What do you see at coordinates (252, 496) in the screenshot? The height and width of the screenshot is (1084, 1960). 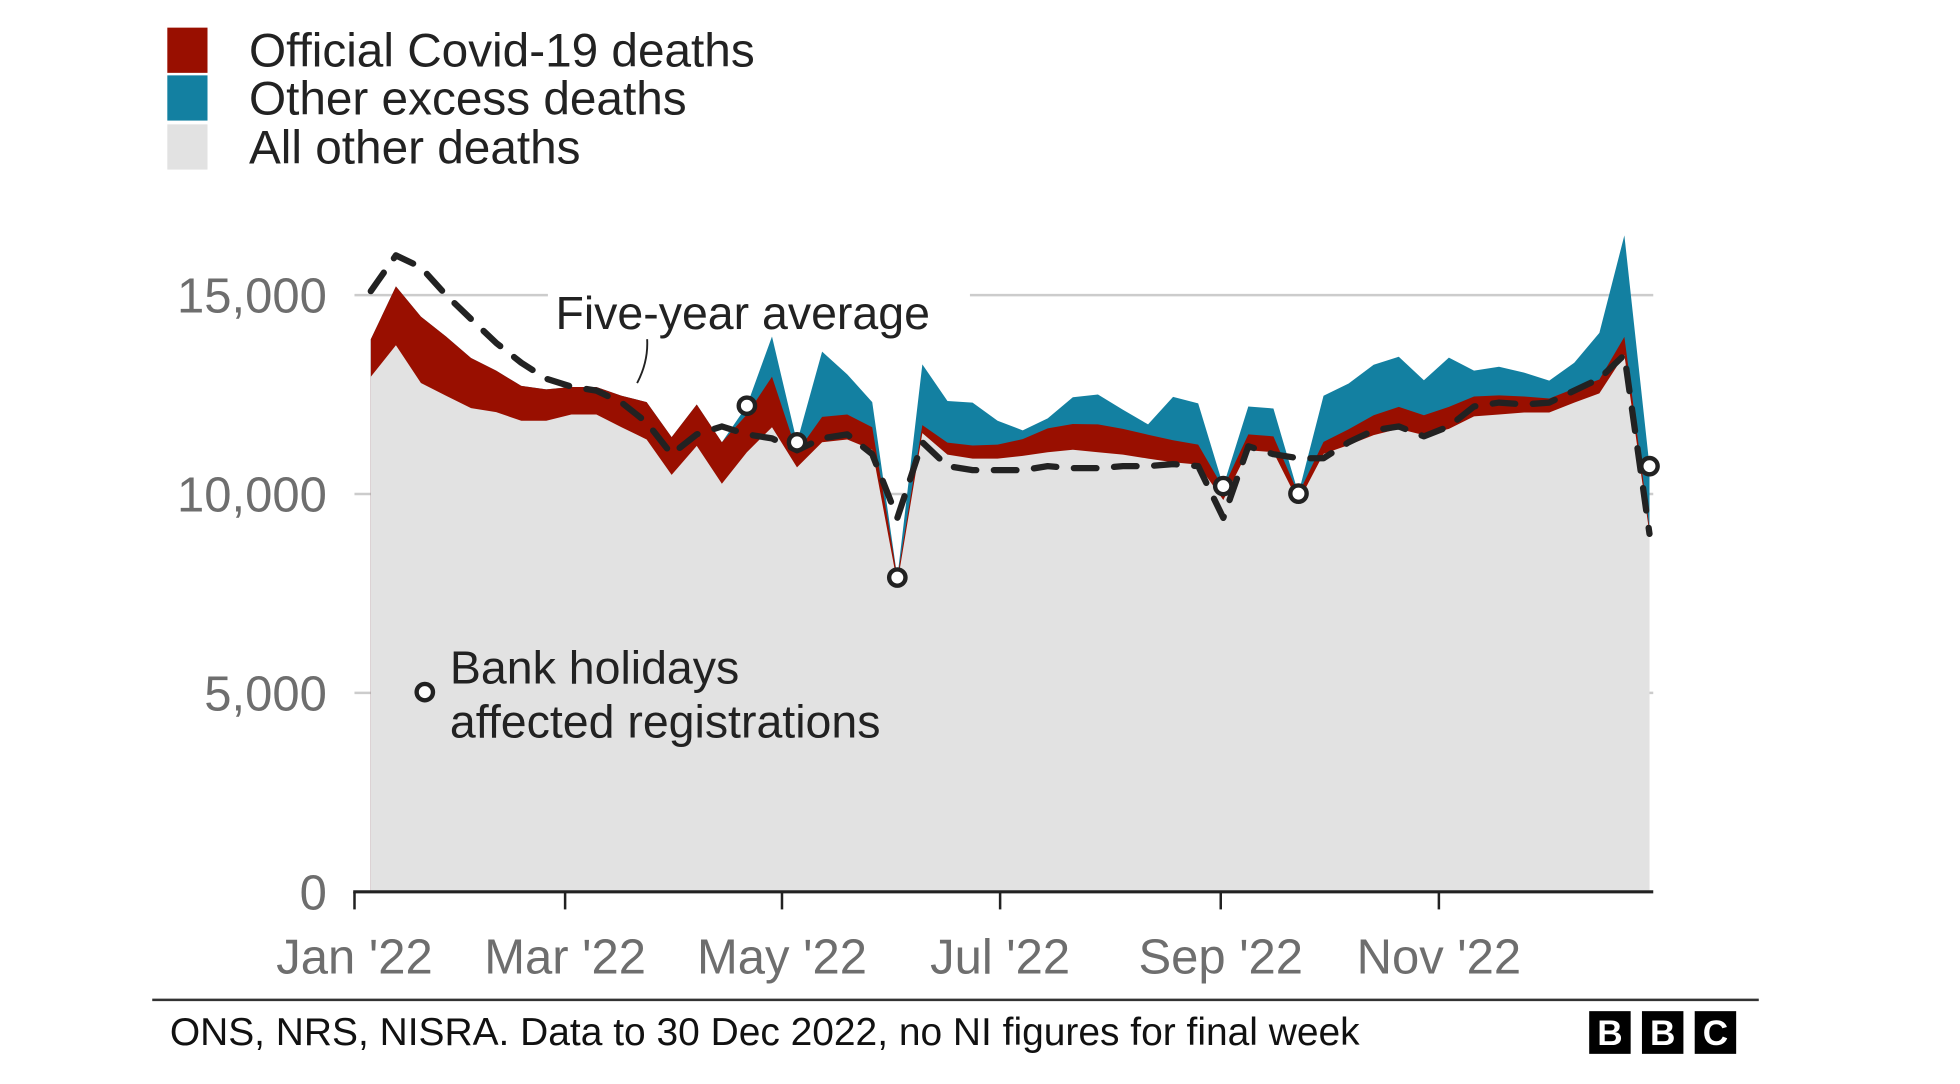 I see `y-tick-label: 10,000` at bounding box center [252, 496].